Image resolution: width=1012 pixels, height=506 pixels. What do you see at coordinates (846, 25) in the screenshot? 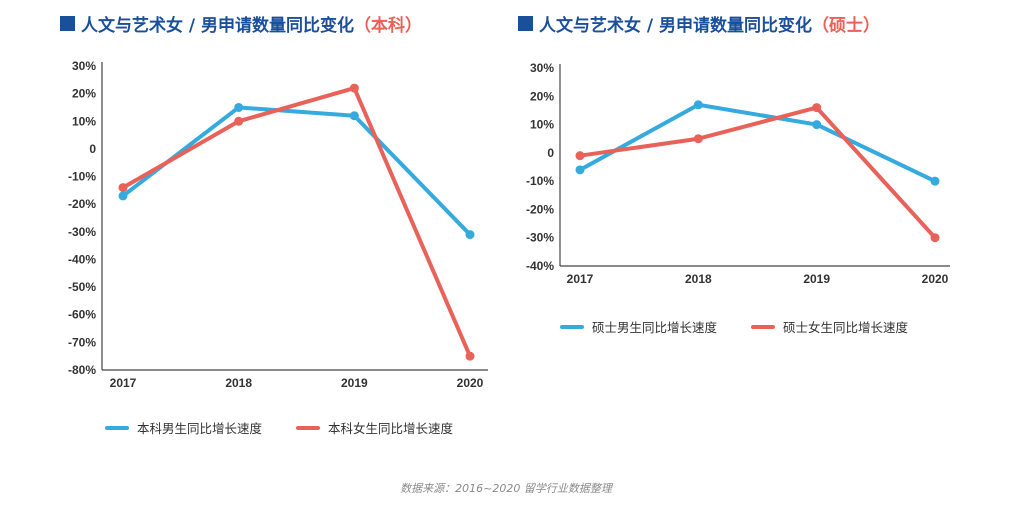
I see `chart2-title-level: 硕士` at bounding box center [846, 25].